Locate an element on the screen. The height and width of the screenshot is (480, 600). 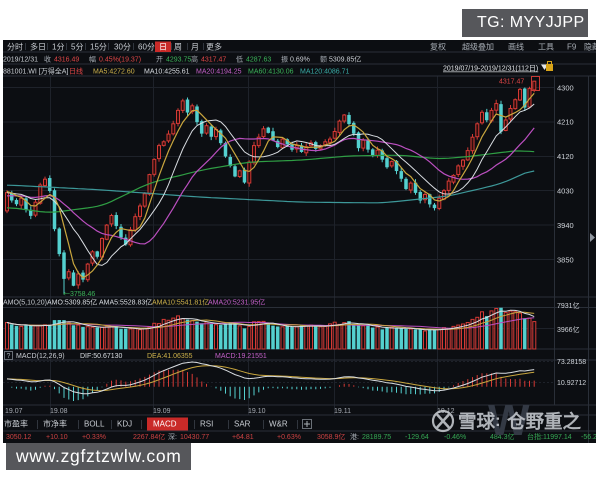
svg-text: 仓野重之 is located at coordinates (544, 421).